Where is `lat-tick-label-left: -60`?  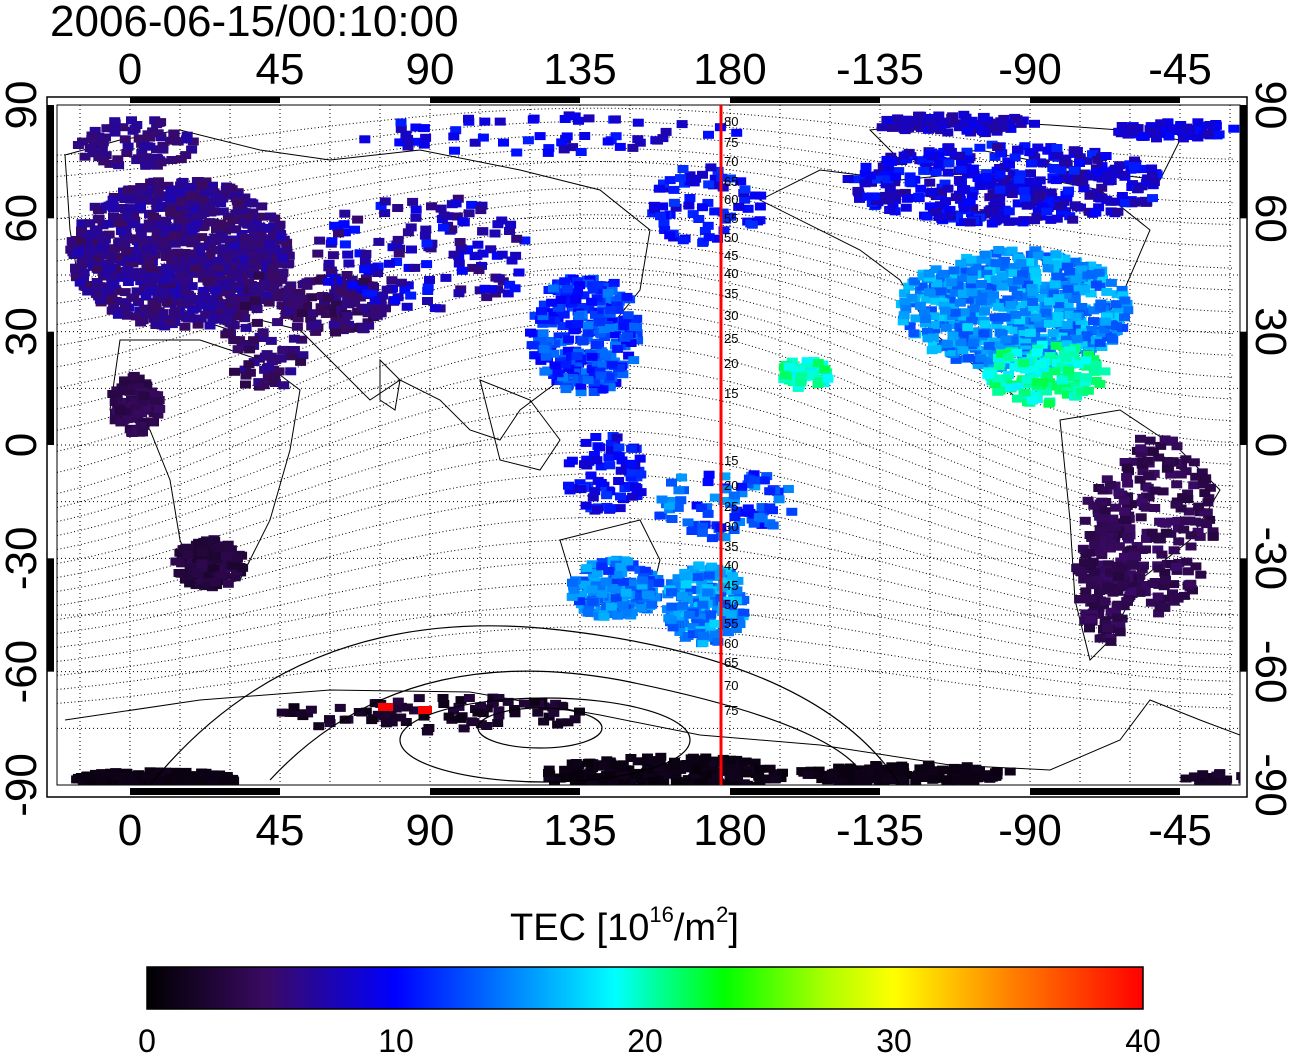
lat-tick-label-left: -60 is located at coordinates (23, 672).